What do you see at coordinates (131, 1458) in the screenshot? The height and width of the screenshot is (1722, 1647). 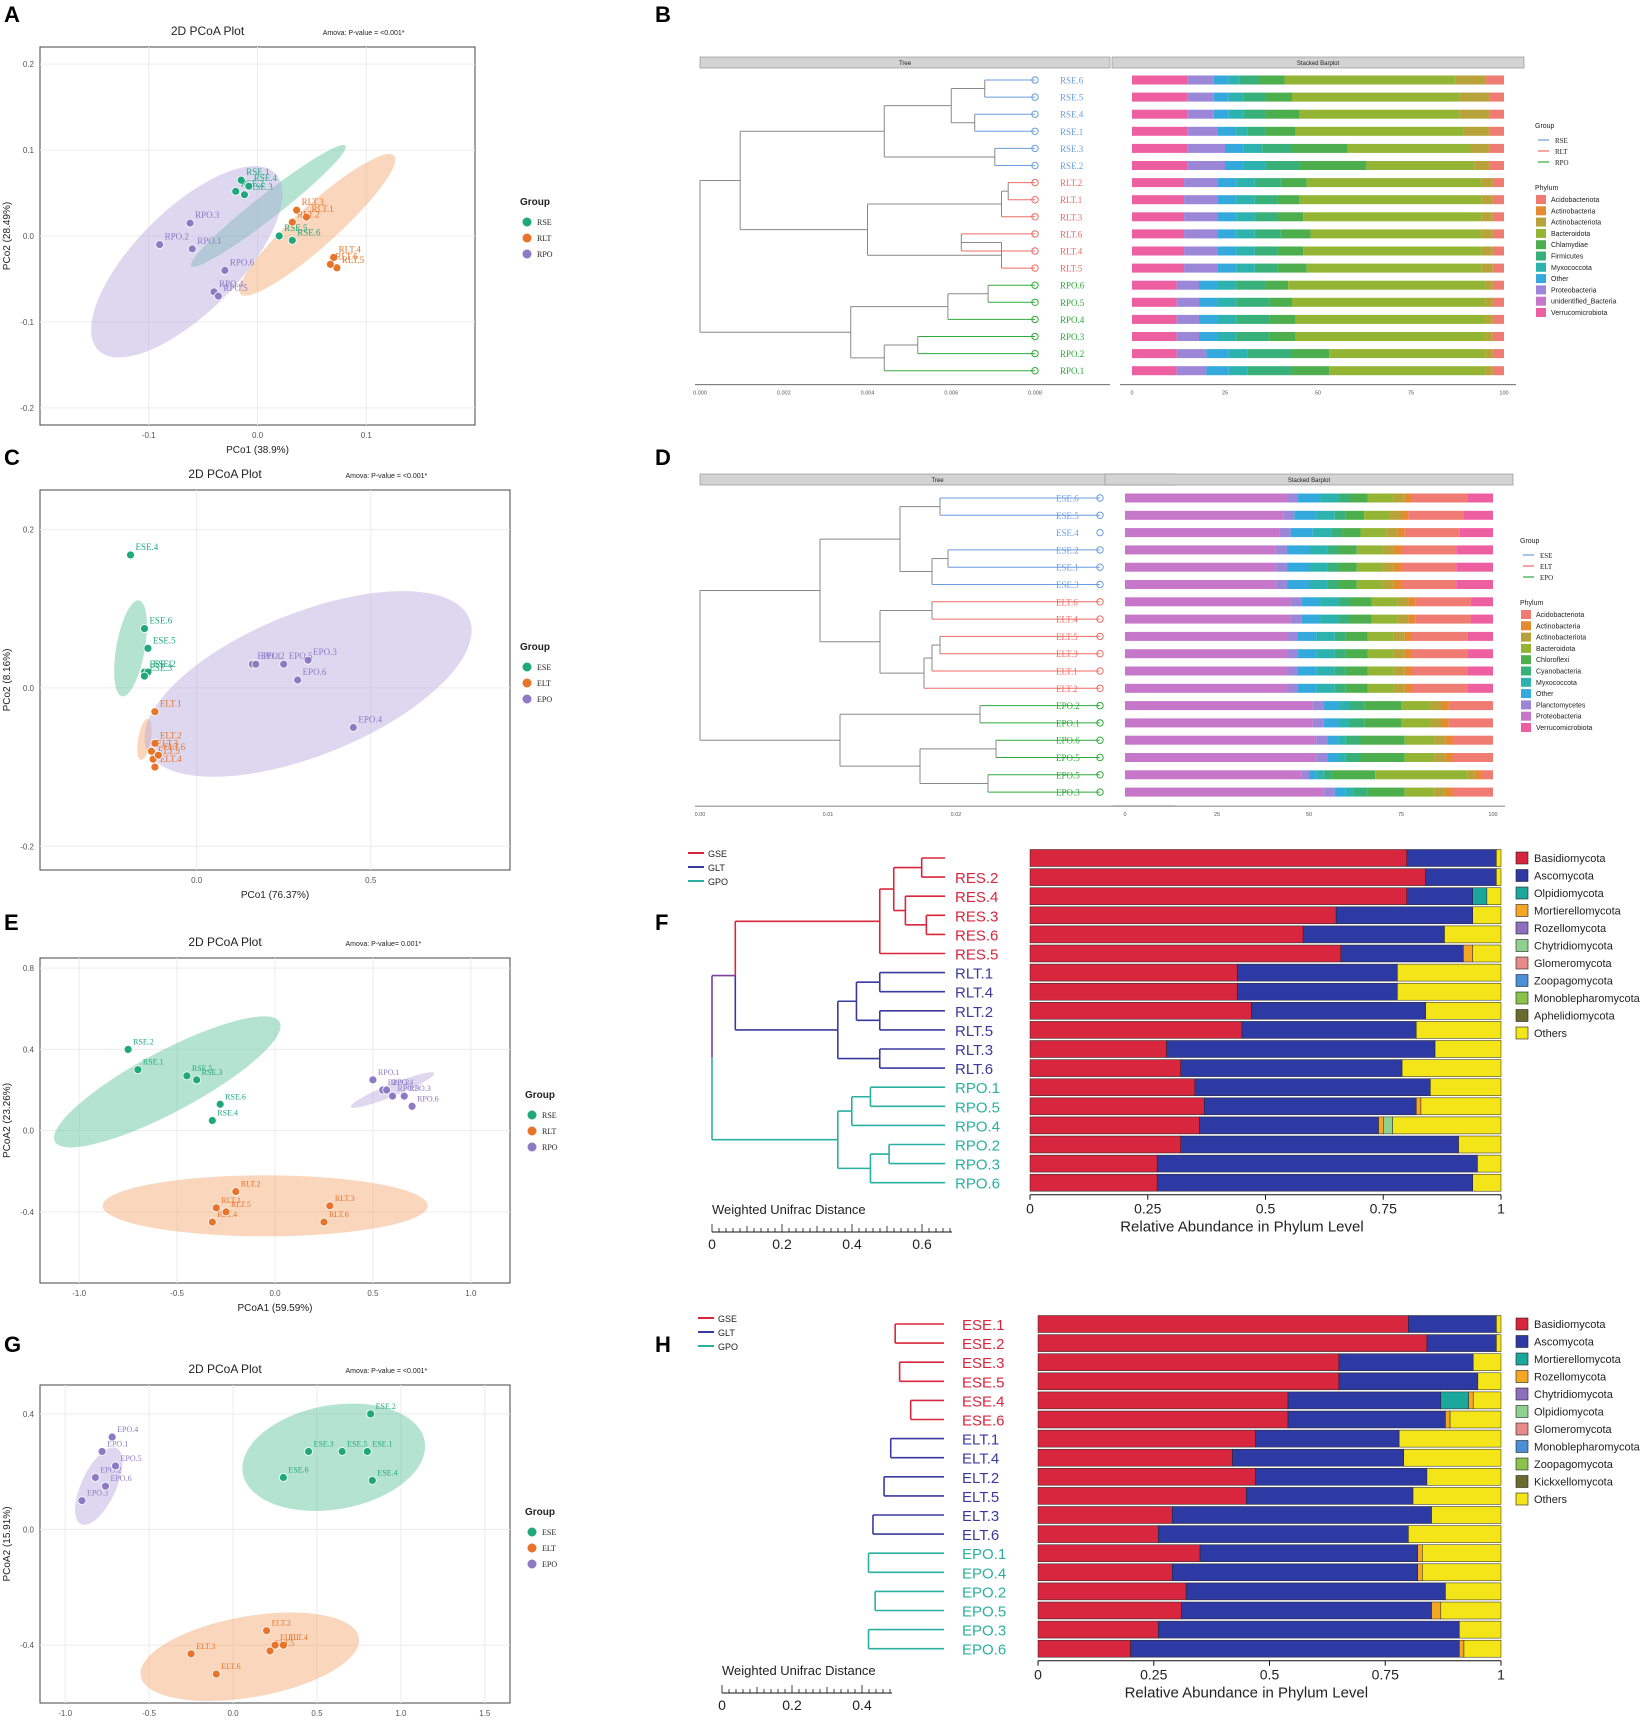 I see `point-label: EPO.5` at bounding box center [131, 1458].